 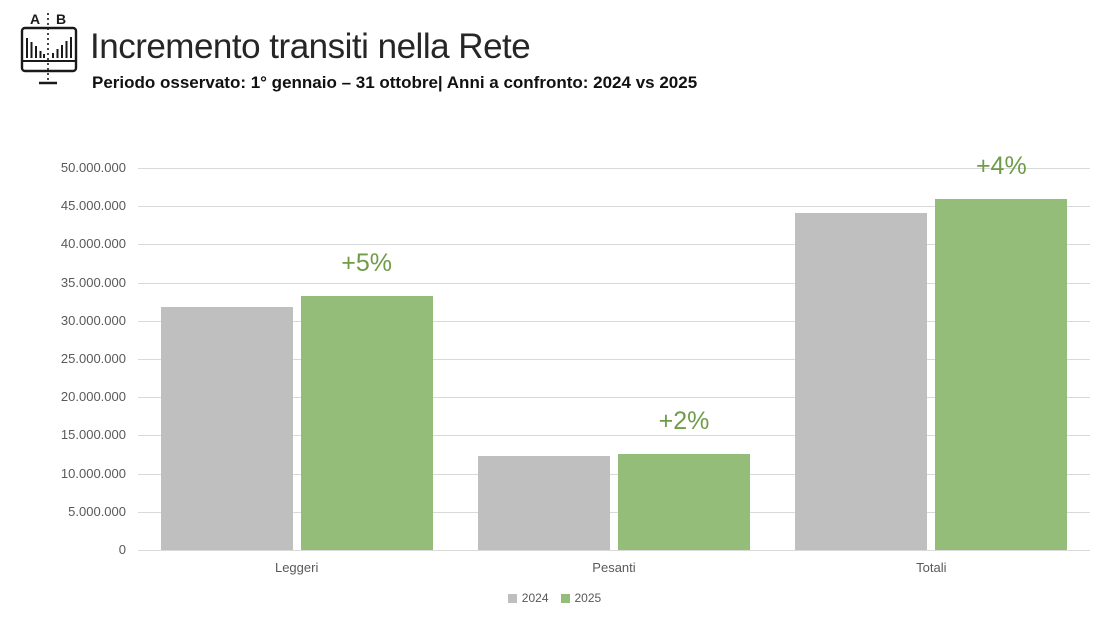 What do you see at coordinates (93, 435) in the screenshot?
I see `y-tick-label: 15.000.000` at bounding box center [93, 435].